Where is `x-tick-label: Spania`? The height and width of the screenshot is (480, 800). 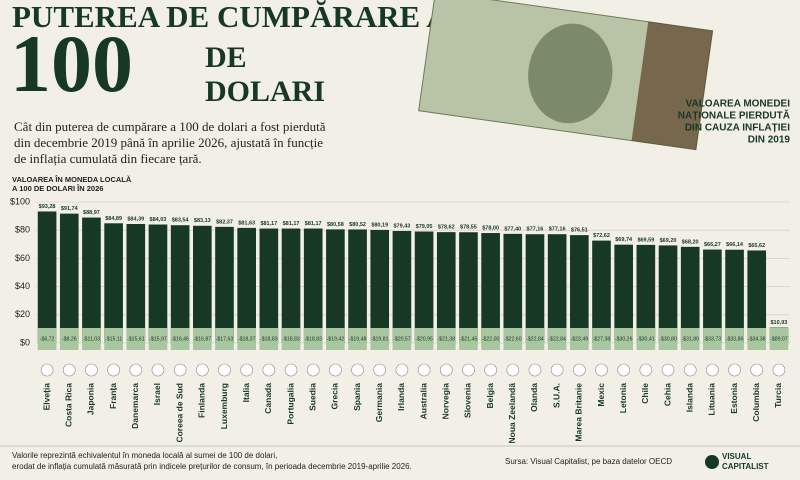
x-tick-label: Spania is located at coordinates (357, 397).